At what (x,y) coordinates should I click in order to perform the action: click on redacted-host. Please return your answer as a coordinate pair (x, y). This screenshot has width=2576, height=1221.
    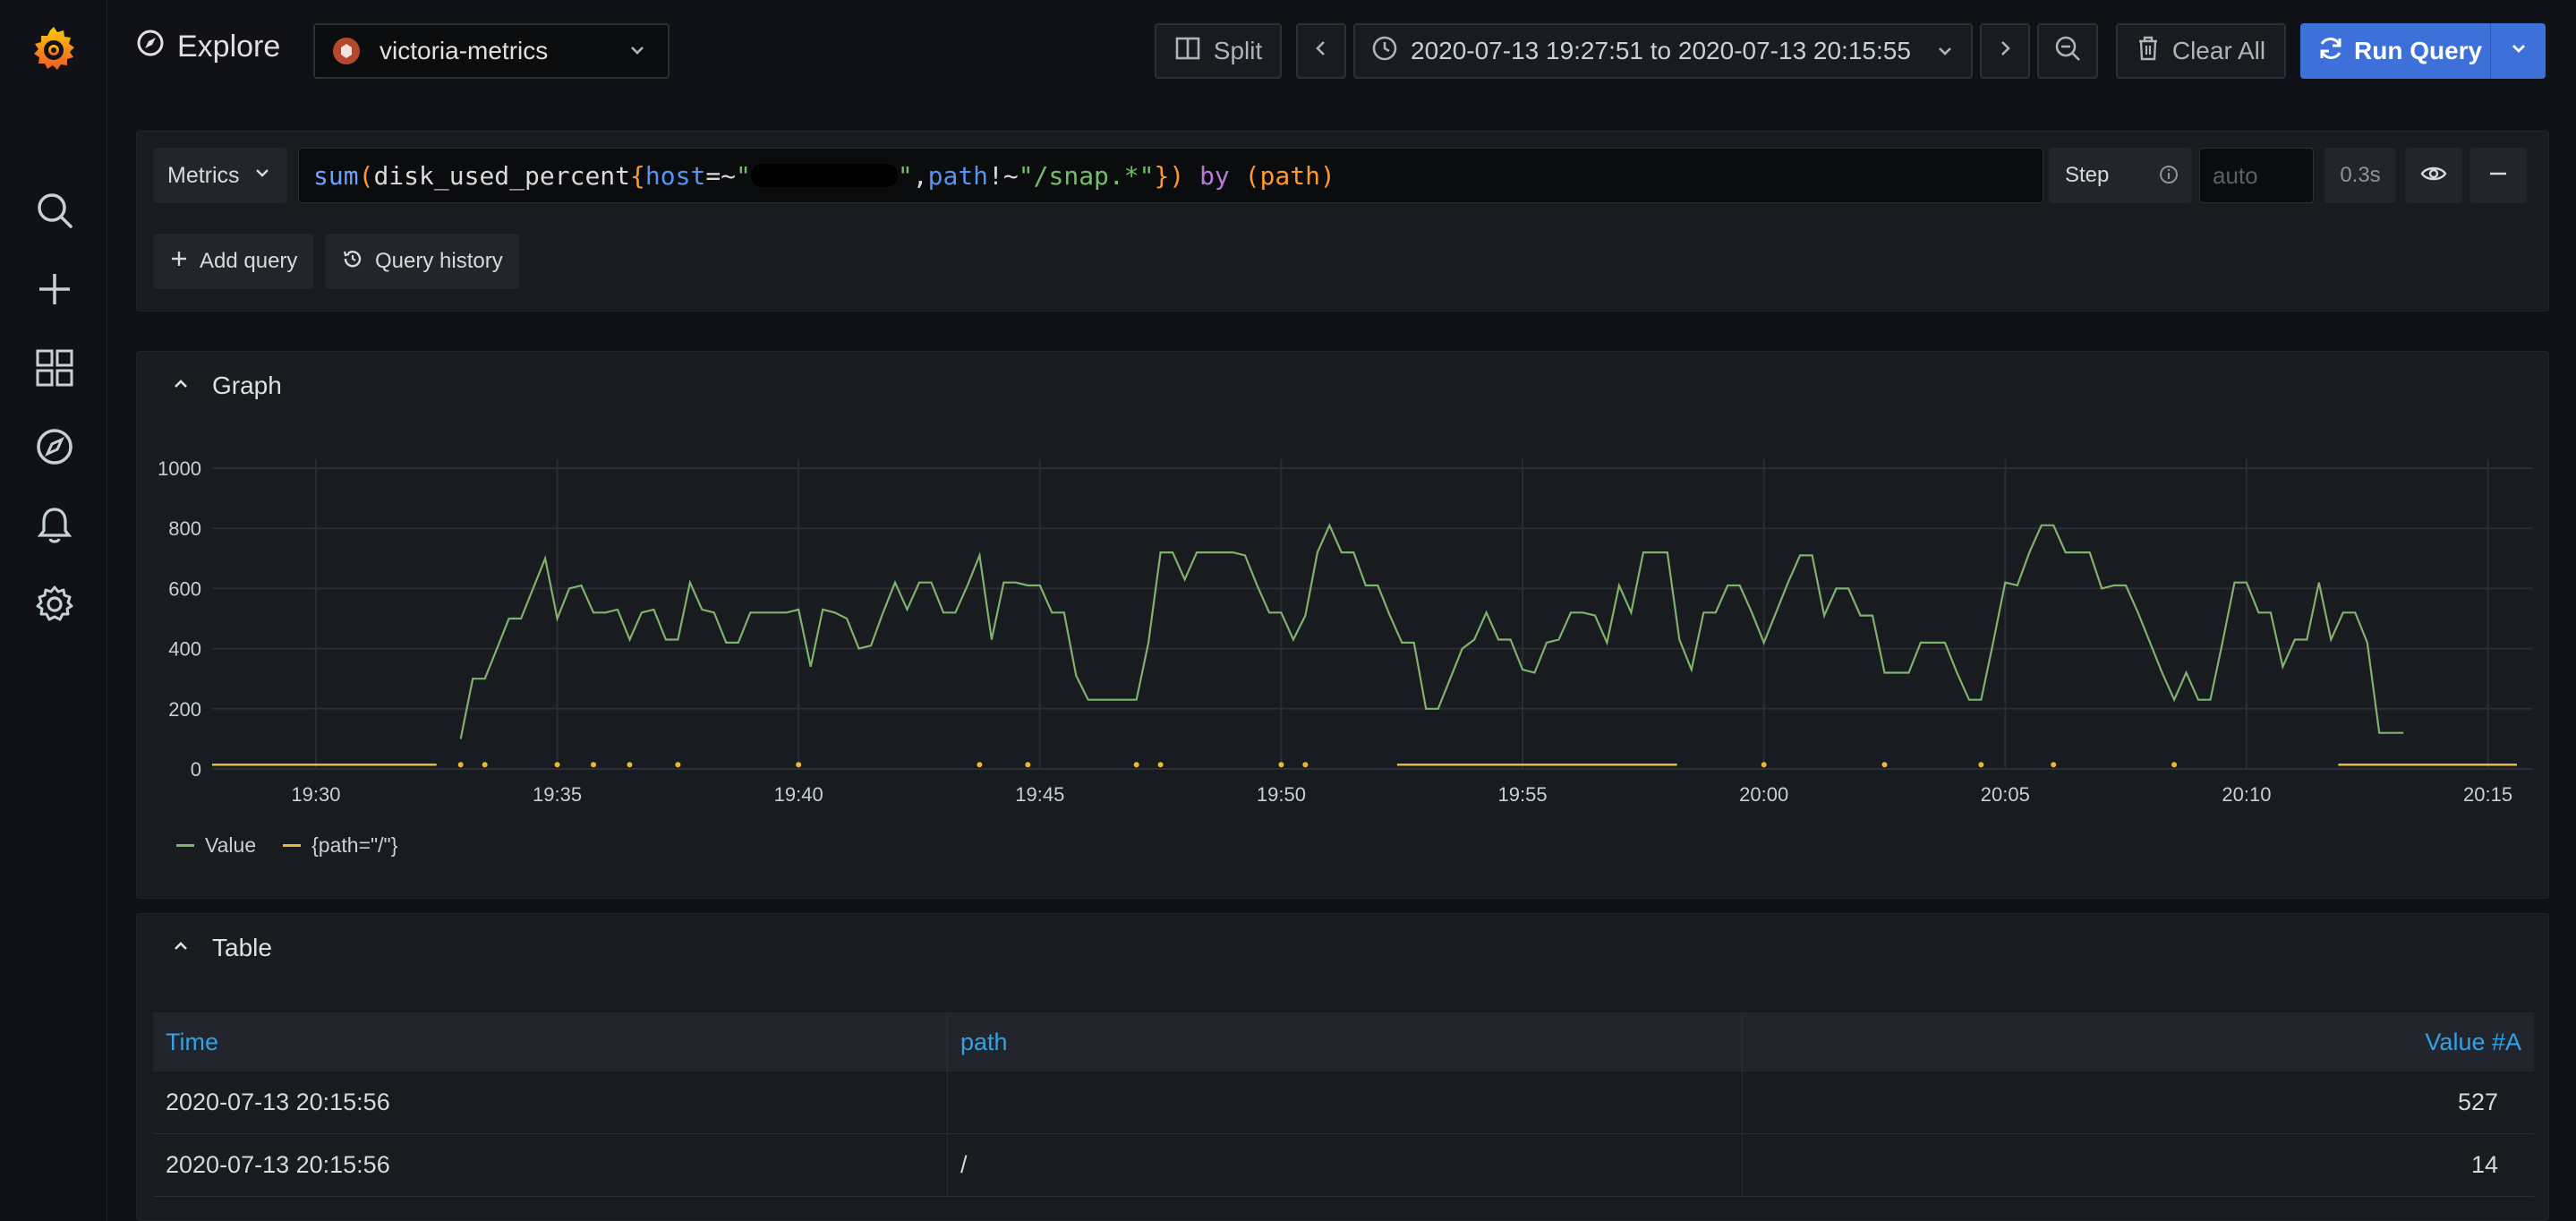
    Looking at the image, I should click on (824, 175).